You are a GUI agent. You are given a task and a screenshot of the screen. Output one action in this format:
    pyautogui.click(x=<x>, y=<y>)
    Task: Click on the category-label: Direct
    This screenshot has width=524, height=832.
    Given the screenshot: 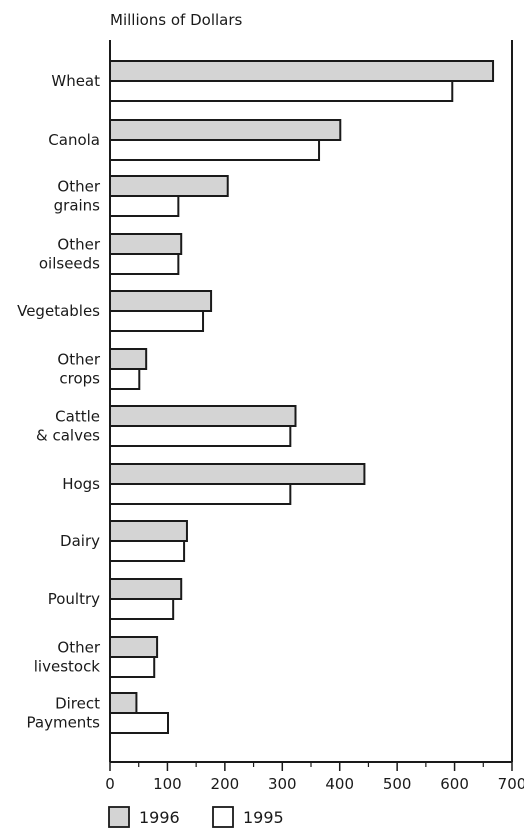 What is the action you would take?
    pyautogui.click(x=77, y=704)
    